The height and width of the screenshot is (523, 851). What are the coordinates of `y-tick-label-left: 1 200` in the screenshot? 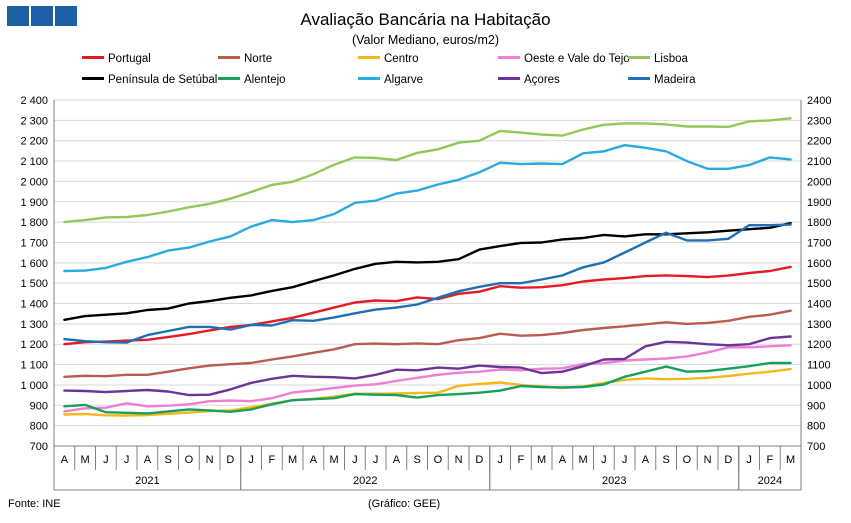 It's located at (34, 345).